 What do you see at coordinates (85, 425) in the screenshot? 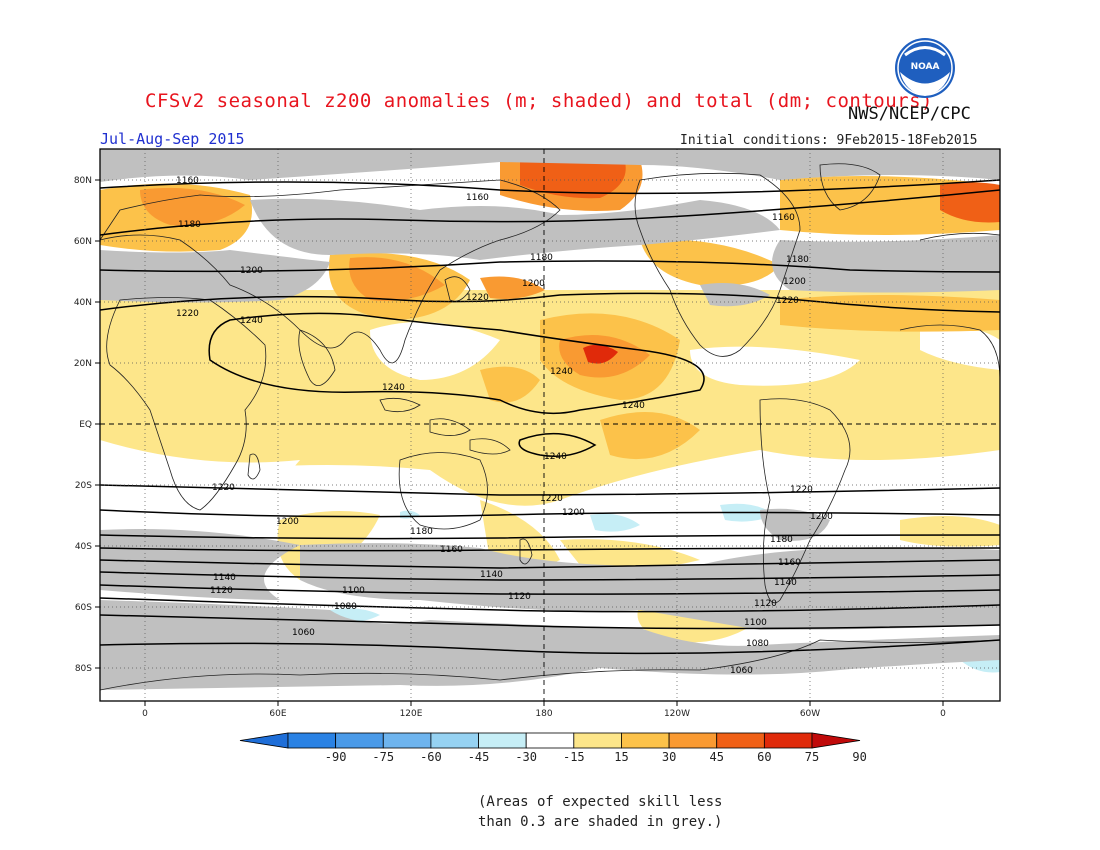
I see `svg-text: EQ` at bounding box center [85, 425].